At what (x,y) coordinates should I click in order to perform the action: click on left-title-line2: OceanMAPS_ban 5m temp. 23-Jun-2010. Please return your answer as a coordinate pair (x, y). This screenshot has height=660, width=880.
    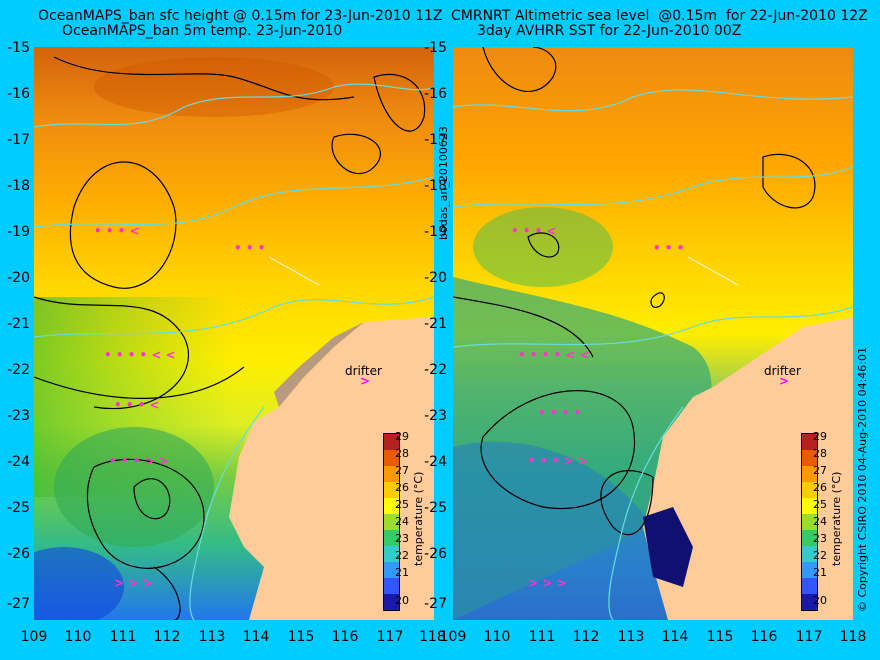
    Looking at the image, I should click on (202, 31).